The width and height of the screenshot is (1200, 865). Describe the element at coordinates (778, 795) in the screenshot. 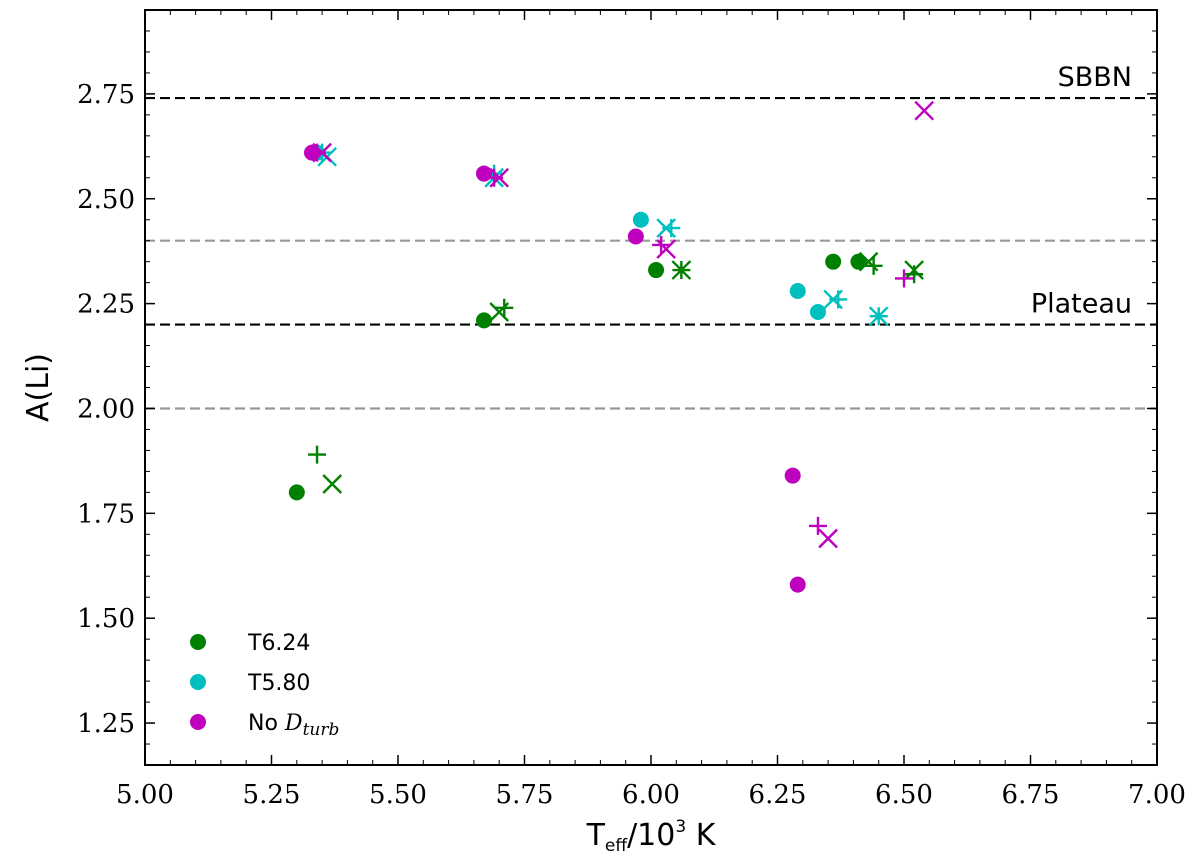

I see `x-tick-label: 6.25` at that location.